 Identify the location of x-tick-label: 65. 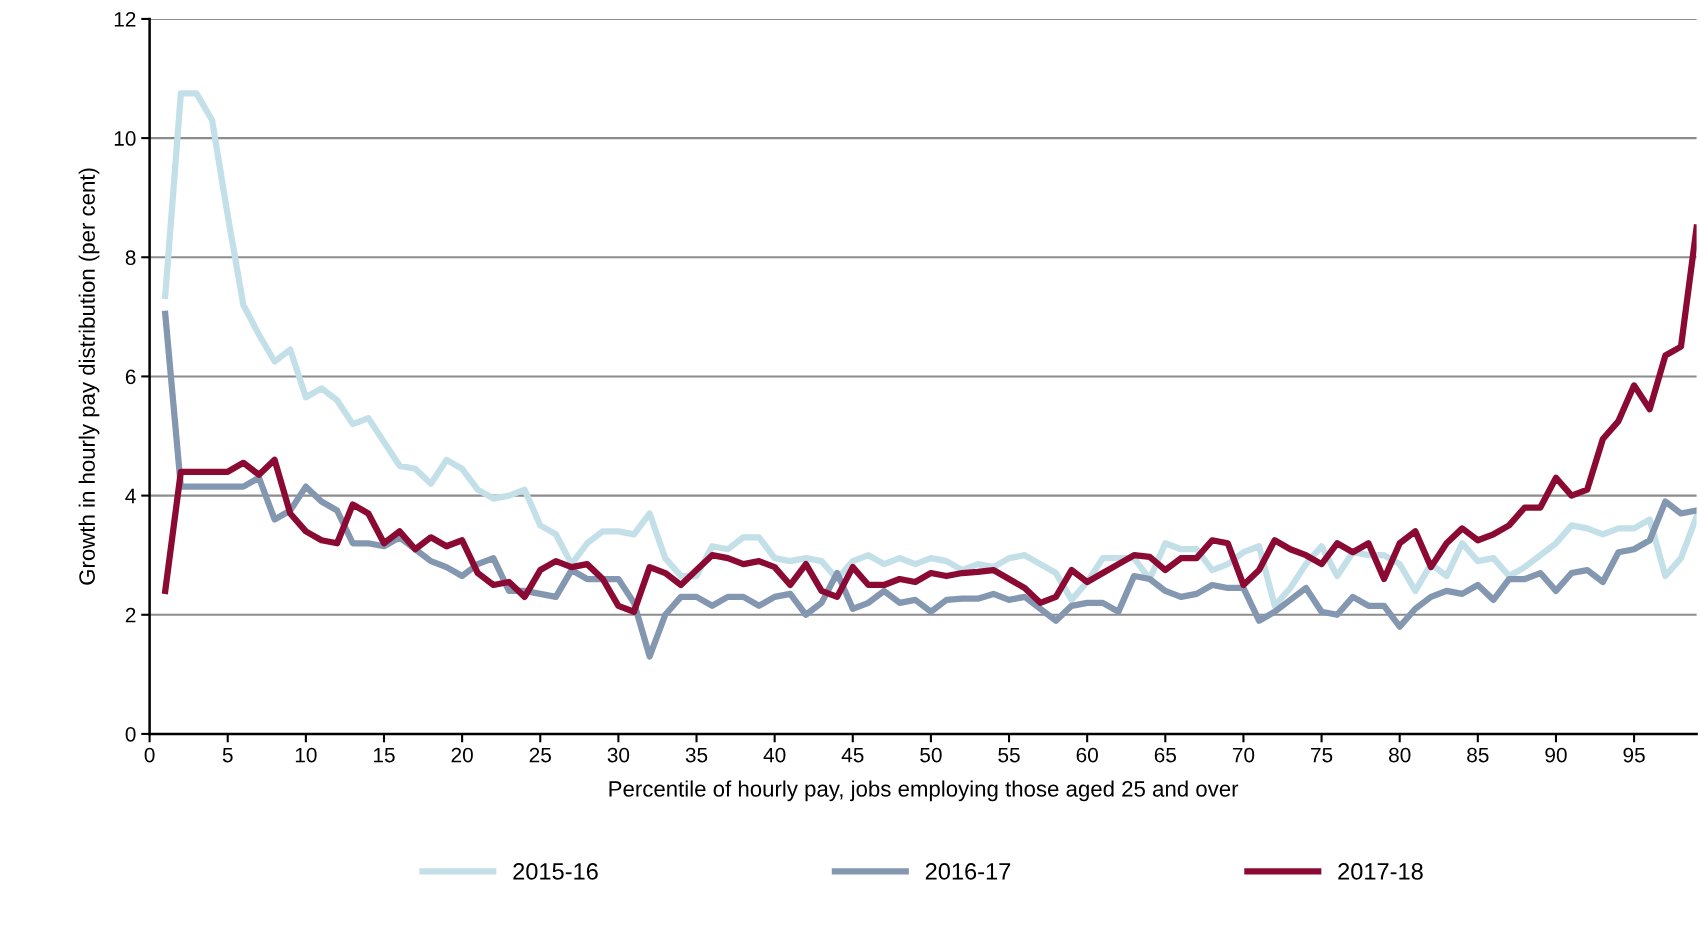
(1165, 755).